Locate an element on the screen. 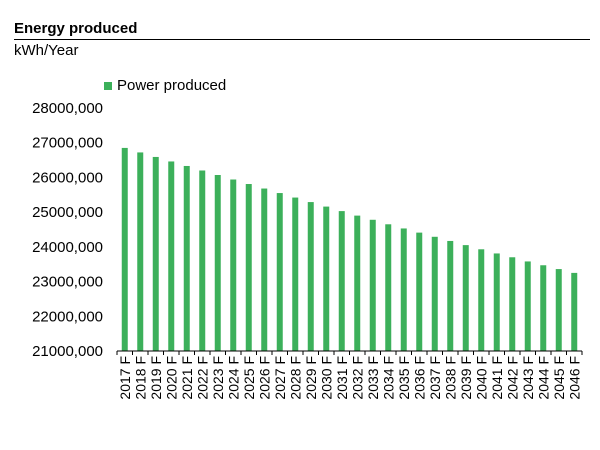 The width and height of the screenshot is (600, 450). x-tick-label: 2023 F is located at coordinates (218, 378).